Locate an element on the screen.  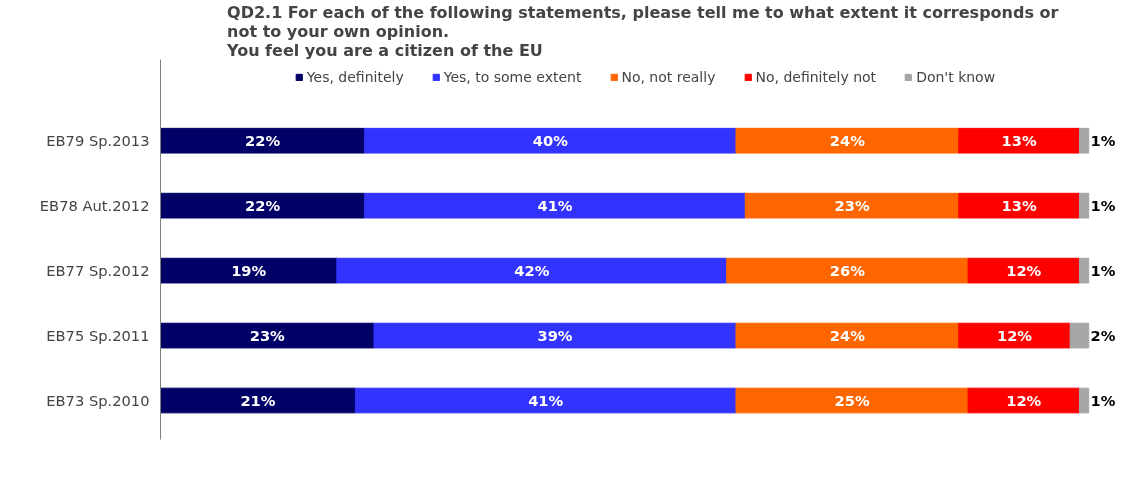
data-label: 26% is located at coordinates (847, 271).